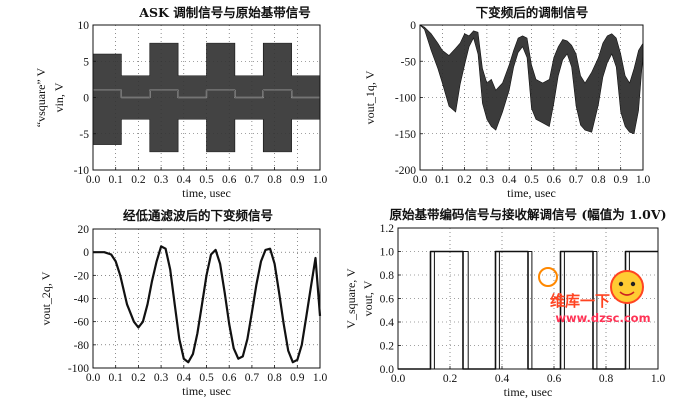 This screenshot has height=405, width=700. I want to click on logo-ring-icon, so click(548, 277).